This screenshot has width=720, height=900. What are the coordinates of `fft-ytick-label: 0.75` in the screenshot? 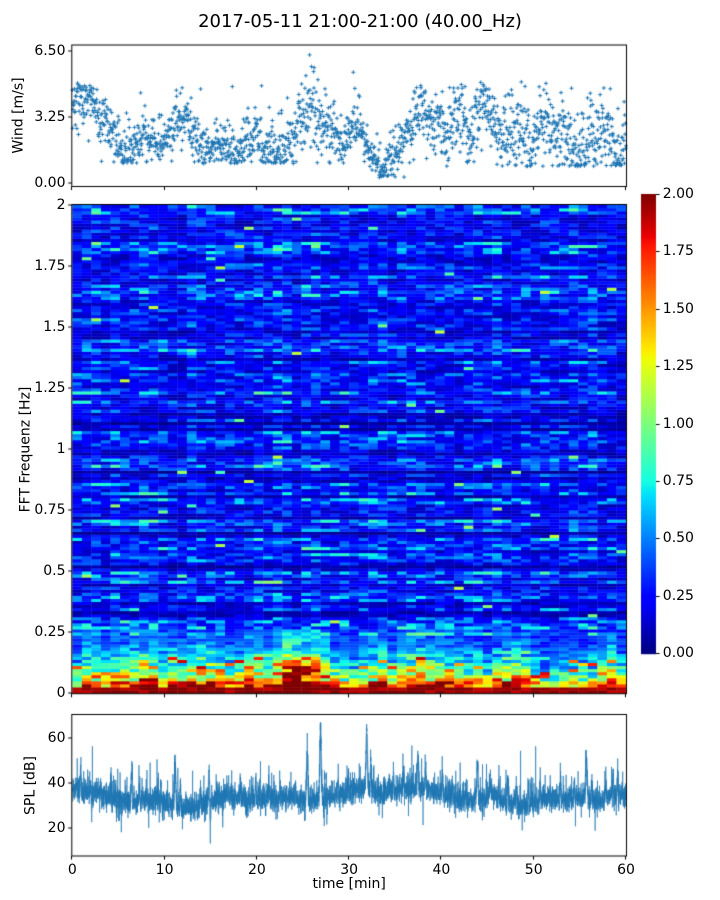 It's located at (50, 510).